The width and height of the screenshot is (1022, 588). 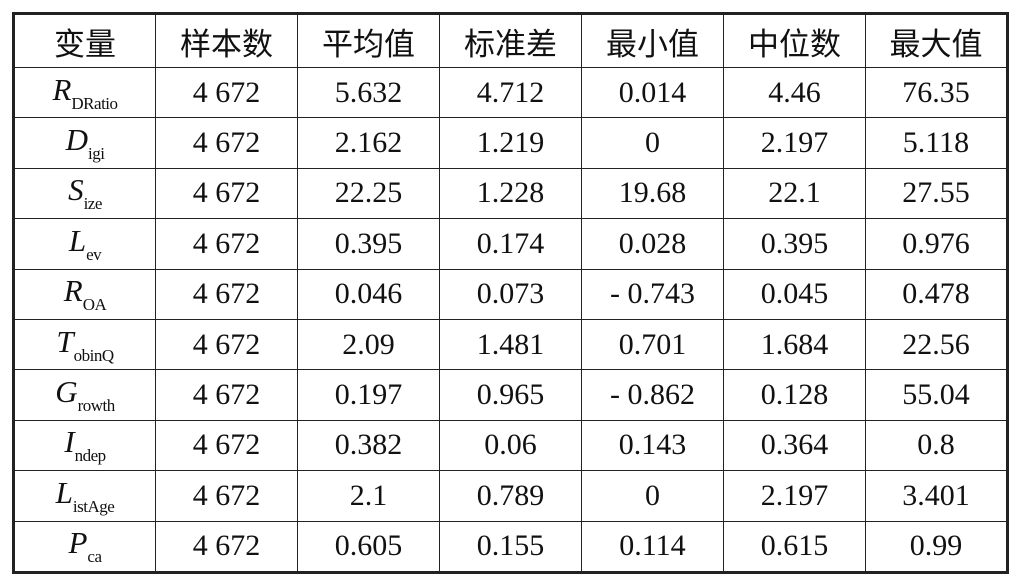 What do you see at coordinates (652, 40) in the screenshot?
I see `header-cell: 最小值` at bounding box center [652, 40].